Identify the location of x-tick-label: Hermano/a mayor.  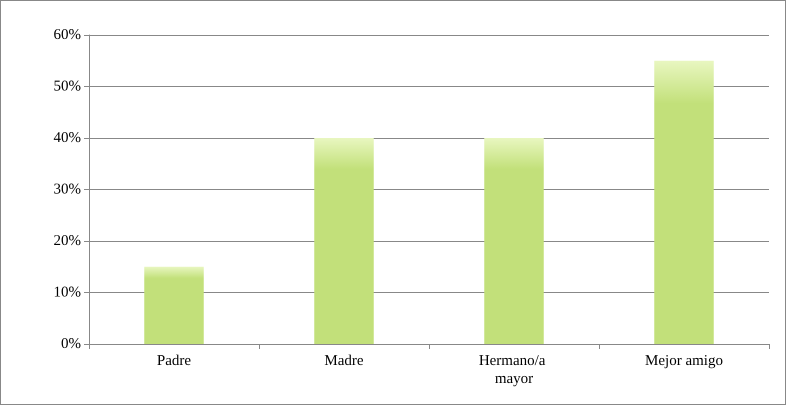
(514, 370).